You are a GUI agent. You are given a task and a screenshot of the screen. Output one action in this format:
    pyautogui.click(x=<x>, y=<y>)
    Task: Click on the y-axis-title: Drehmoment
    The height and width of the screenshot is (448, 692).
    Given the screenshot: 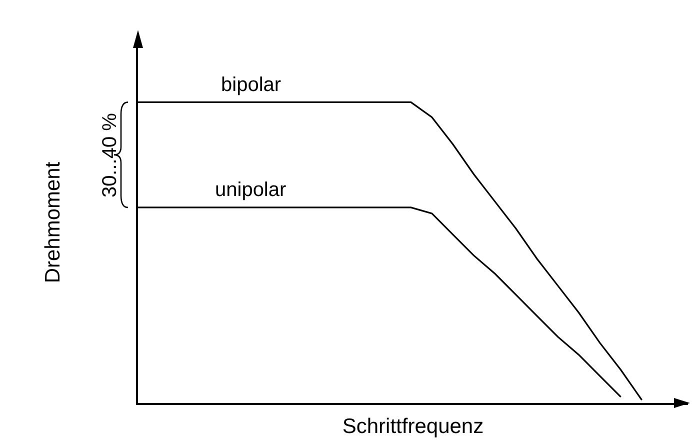 What is the action you would take?
    pyautogui.click(x=53, y=223)
    